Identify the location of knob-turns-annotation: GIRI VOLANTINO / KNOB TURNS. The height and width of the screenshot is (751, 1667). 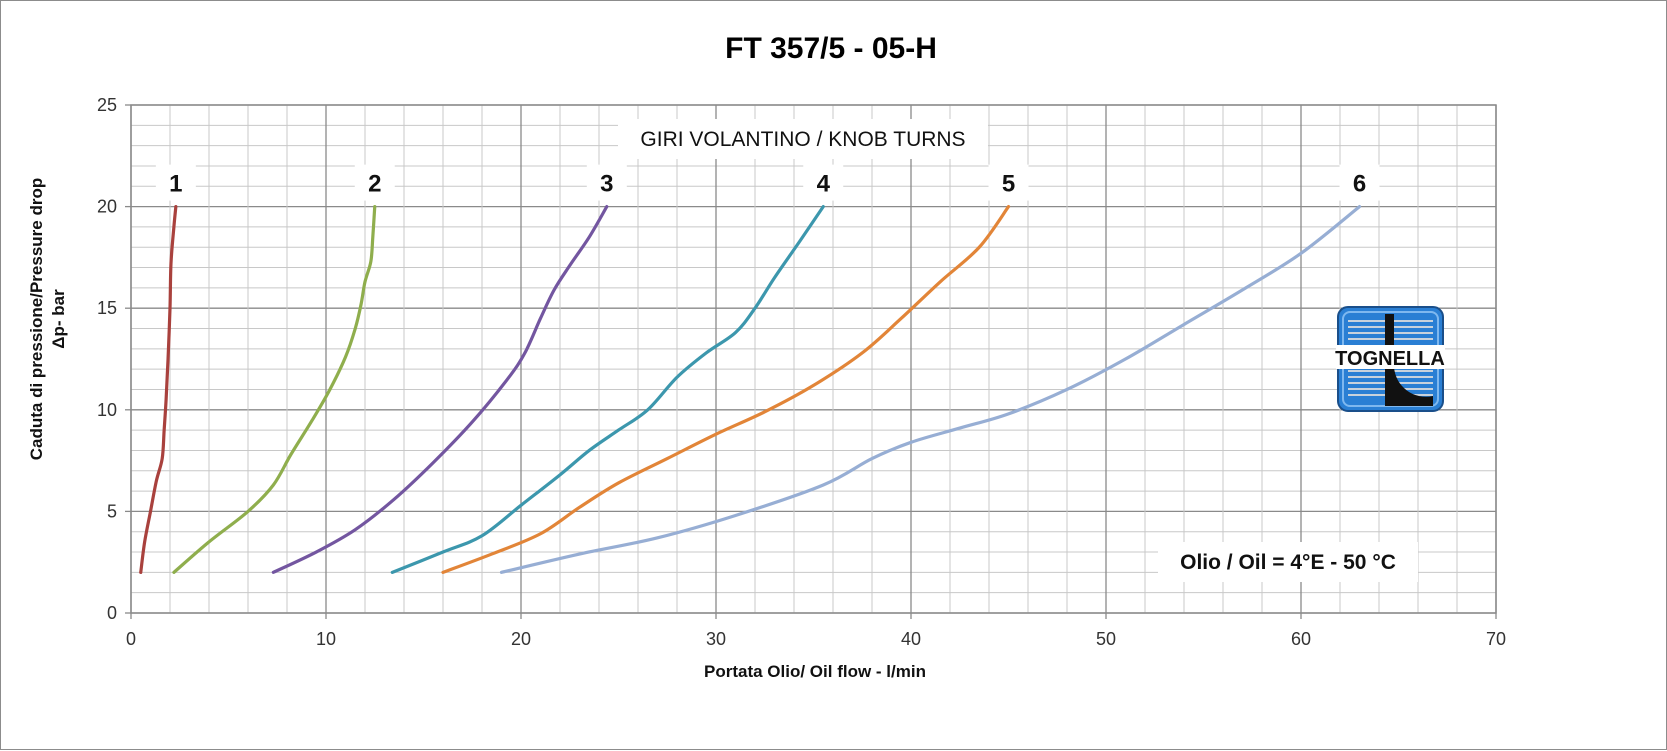
(802, 139).